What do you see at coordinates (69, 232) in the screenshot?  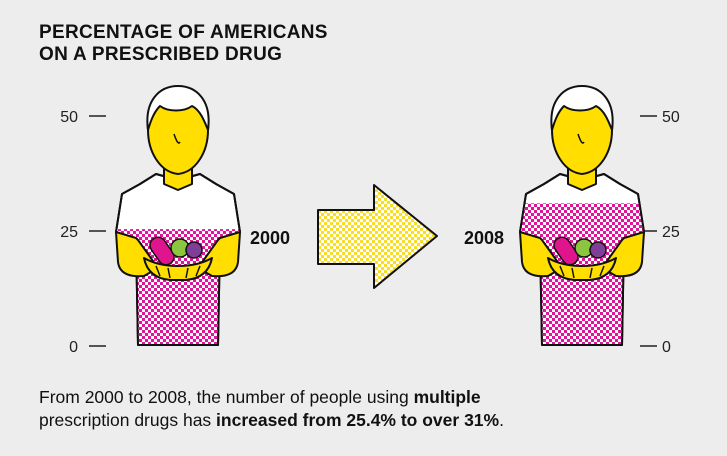 I see `y-tick-label-left: 25` at bounding box center [69, 232].